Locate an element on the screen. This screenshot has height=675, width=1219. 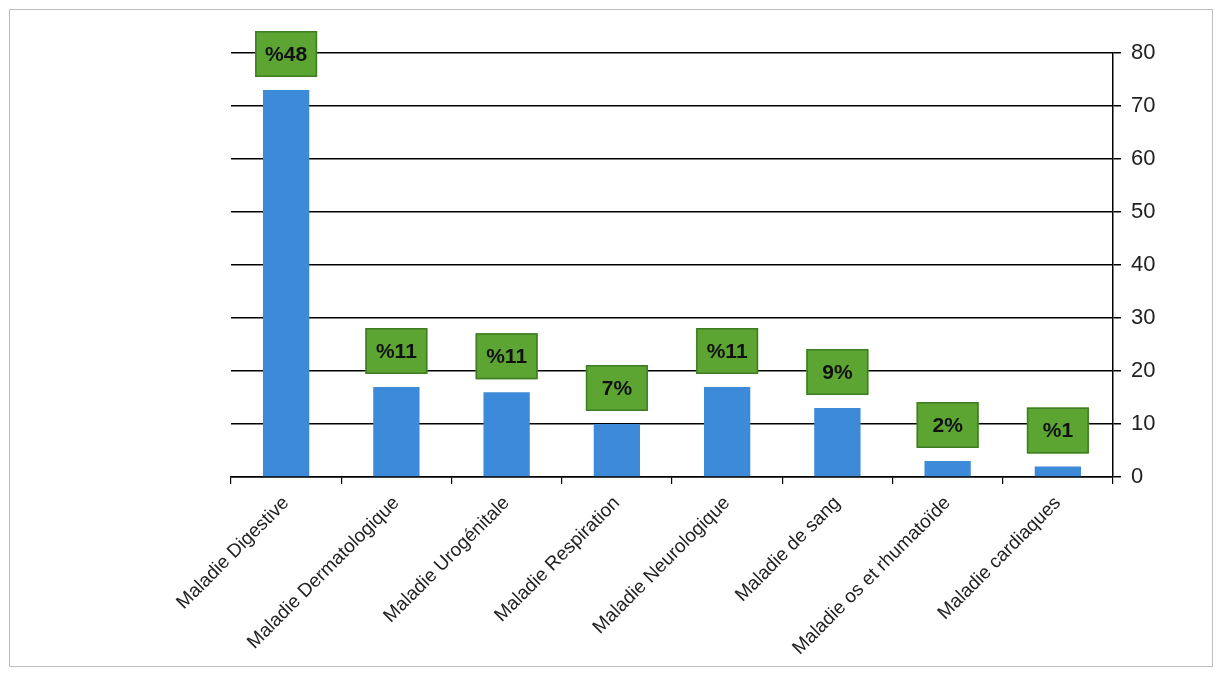
y-tick-label: 30 is located at coordinates (1143, 317).